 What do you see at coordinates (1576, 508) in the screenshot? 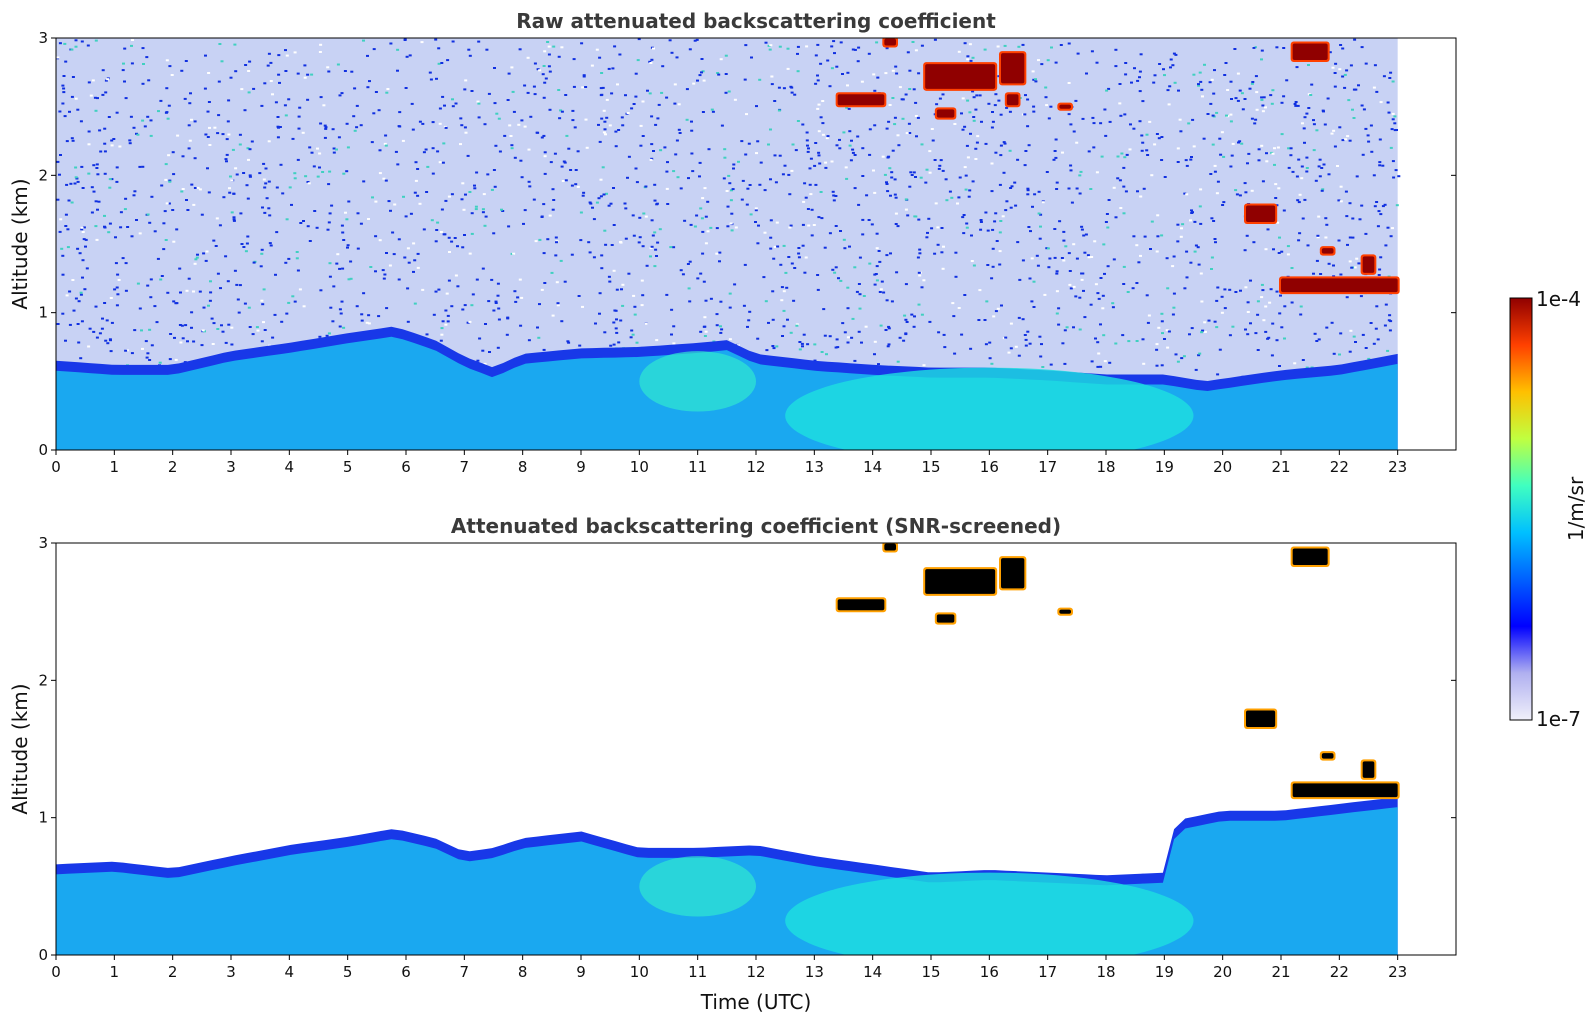
I see `colorbar-unit-label: 1/m/sr` at bounding box center [1576, 508].